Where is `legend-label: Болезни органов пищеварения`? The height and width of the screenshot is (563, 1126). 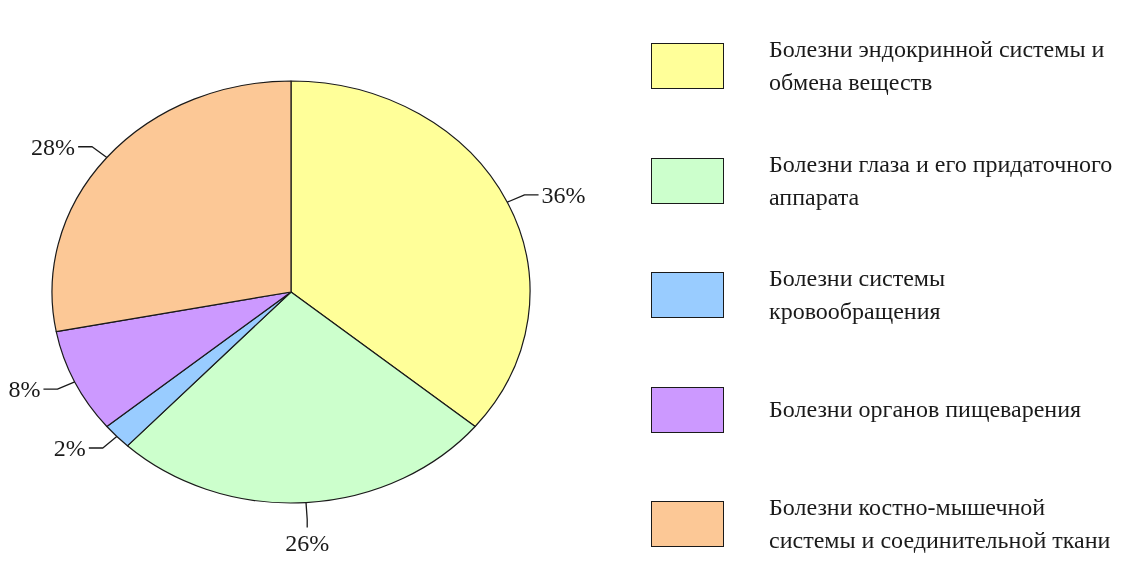
legend-label: Болезни органов пищеварения is located at coordinates (926, 409).